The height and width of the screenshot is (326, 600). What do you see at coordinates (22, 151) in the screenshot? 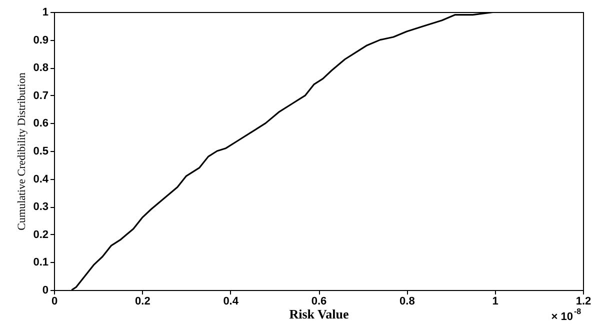
I see `y-axis-title: Cumulative Credibility Distribution` at bounding box center [22, 151].